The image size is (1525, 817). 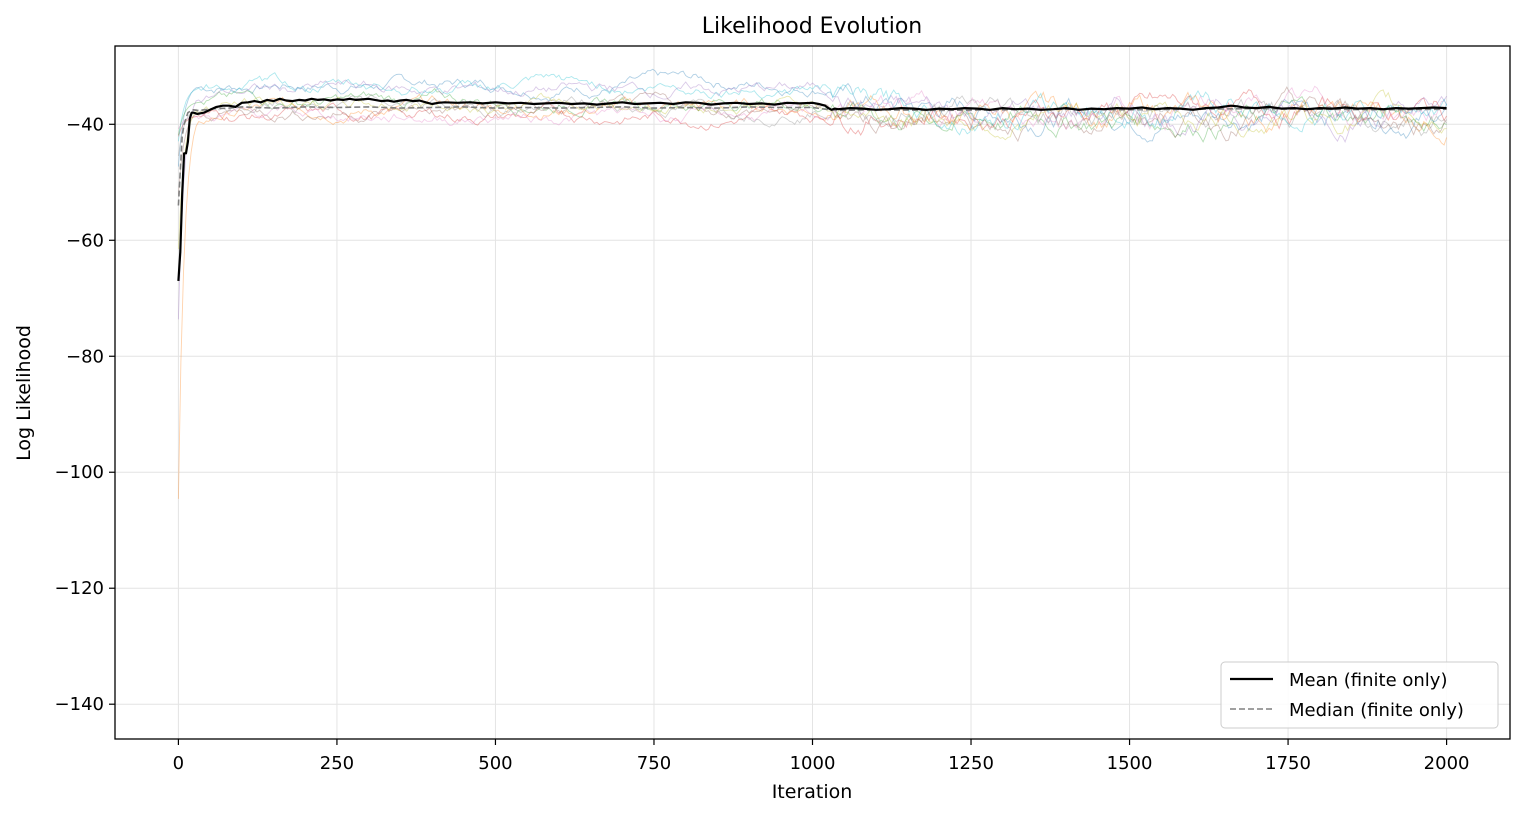 What do you see at coordinates (178, 763) in the screenshot?
I see `x-tick-label: 0` at bounding box center [178, 763].